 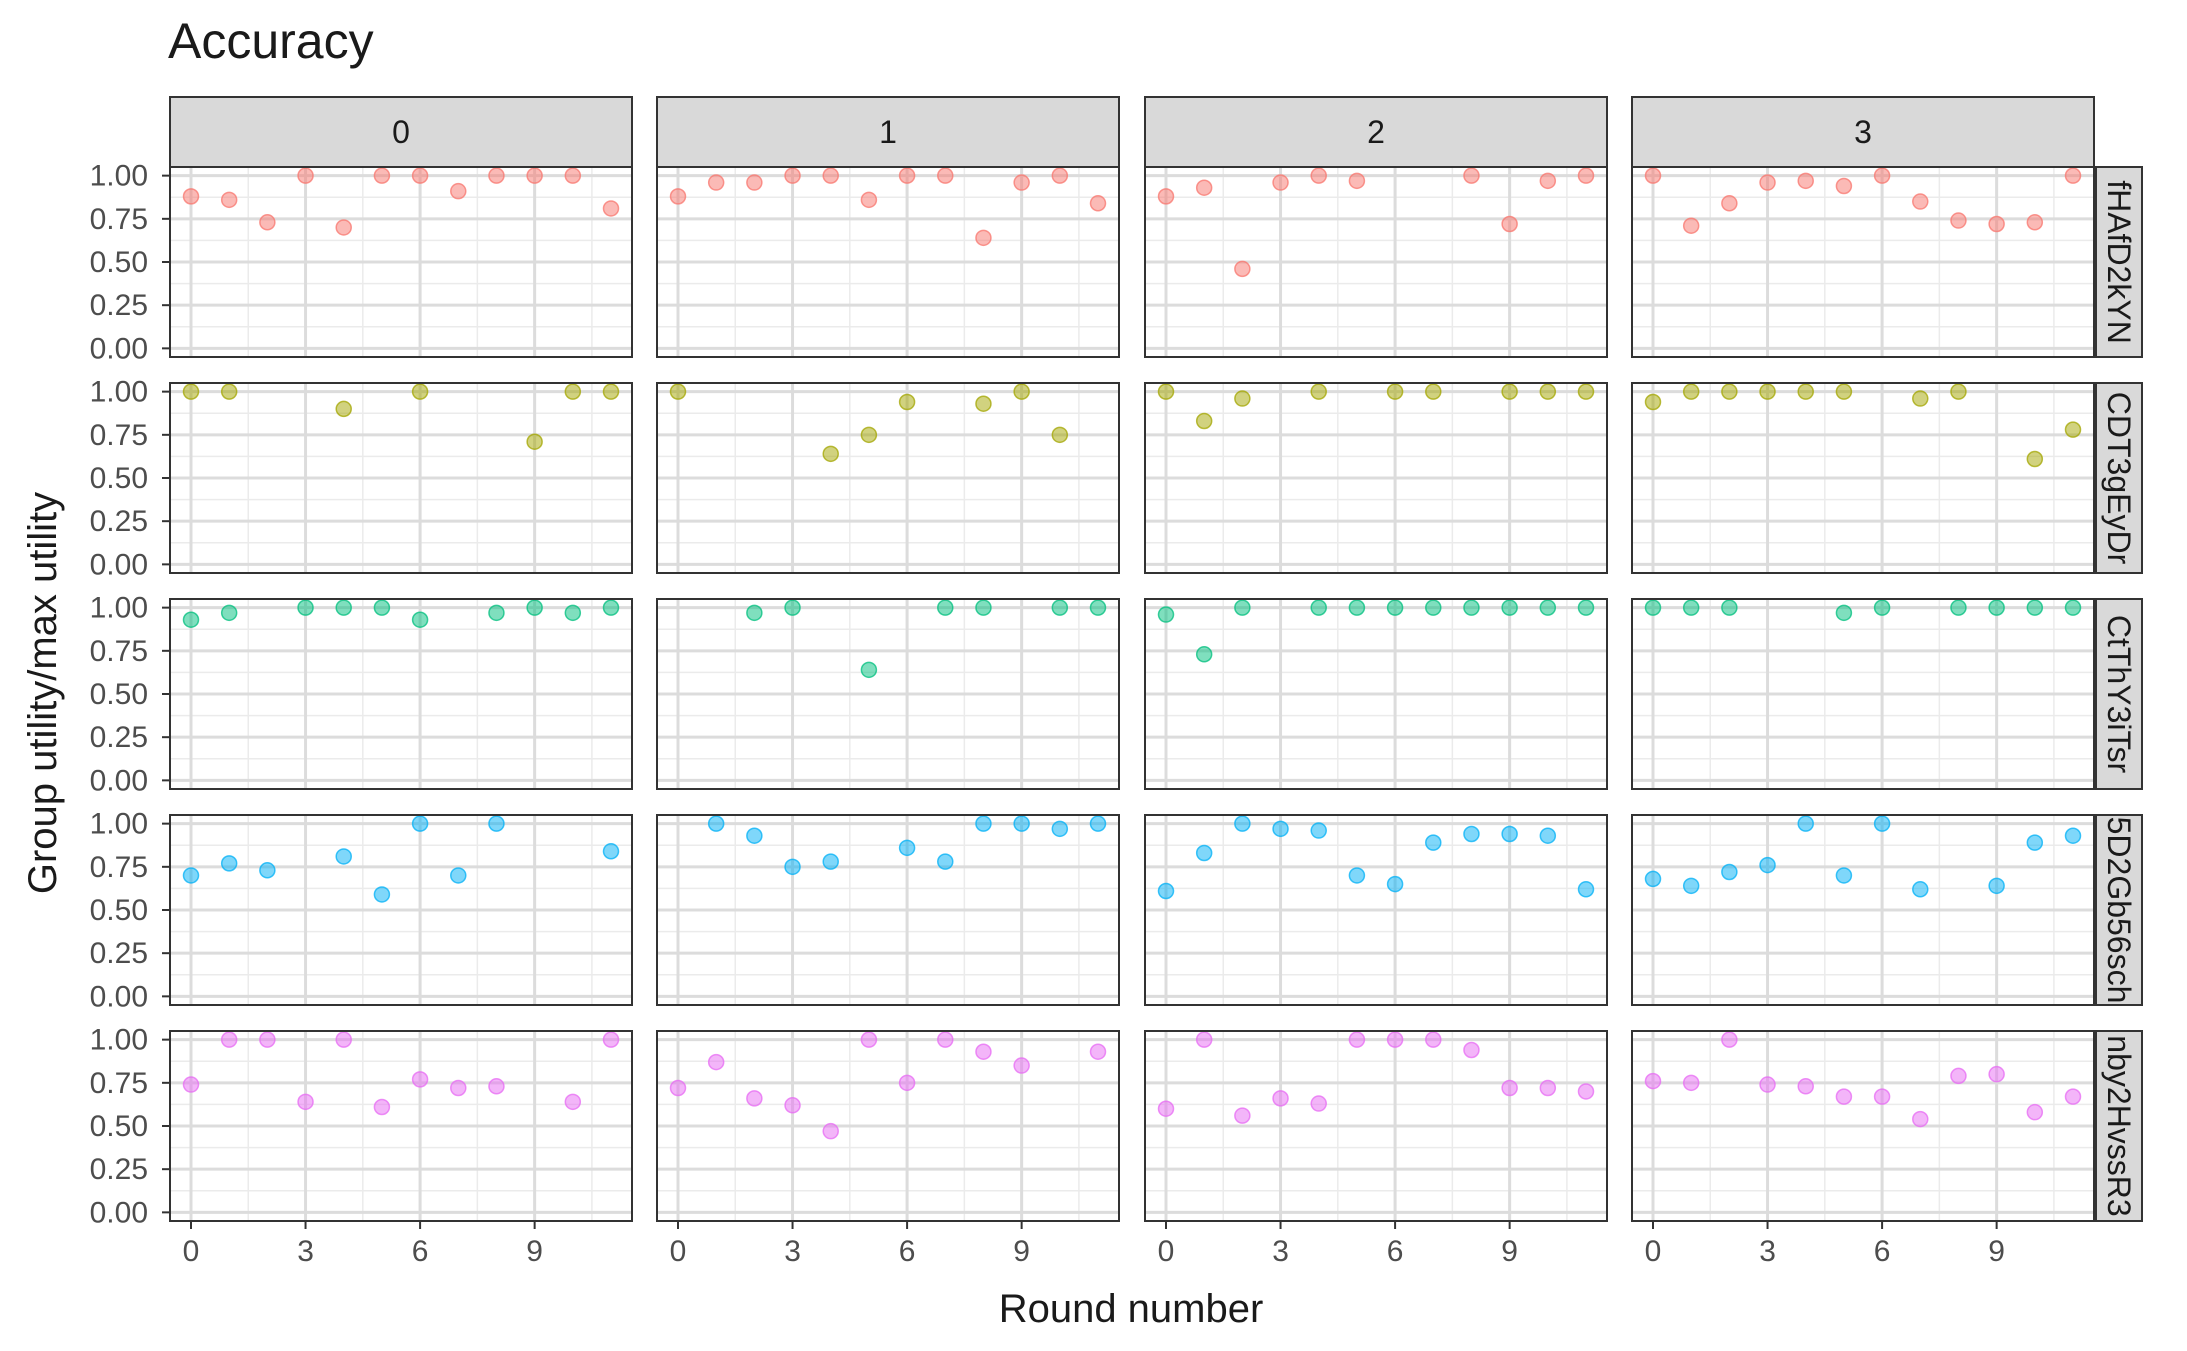 What do you see at coordinates (1376, 132) in the screenshot?
I see `col-strip-label-2: 2` at bounding box center [1376, 132].